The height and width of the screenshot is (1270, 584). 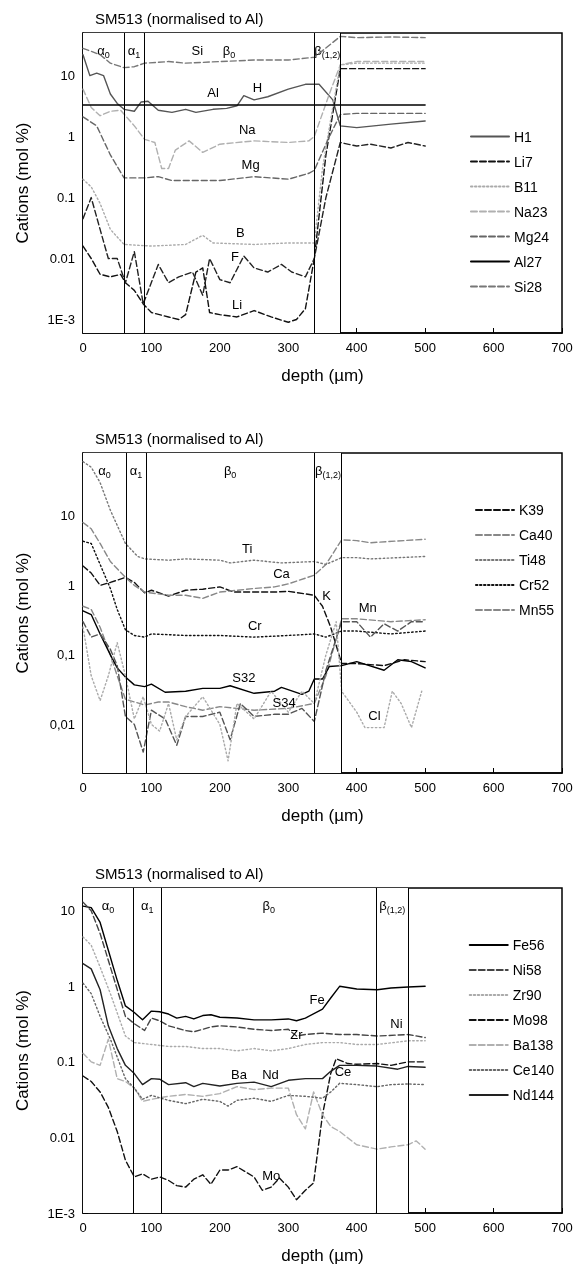 I want to click on annotation: F, so click(x=234, y=257).